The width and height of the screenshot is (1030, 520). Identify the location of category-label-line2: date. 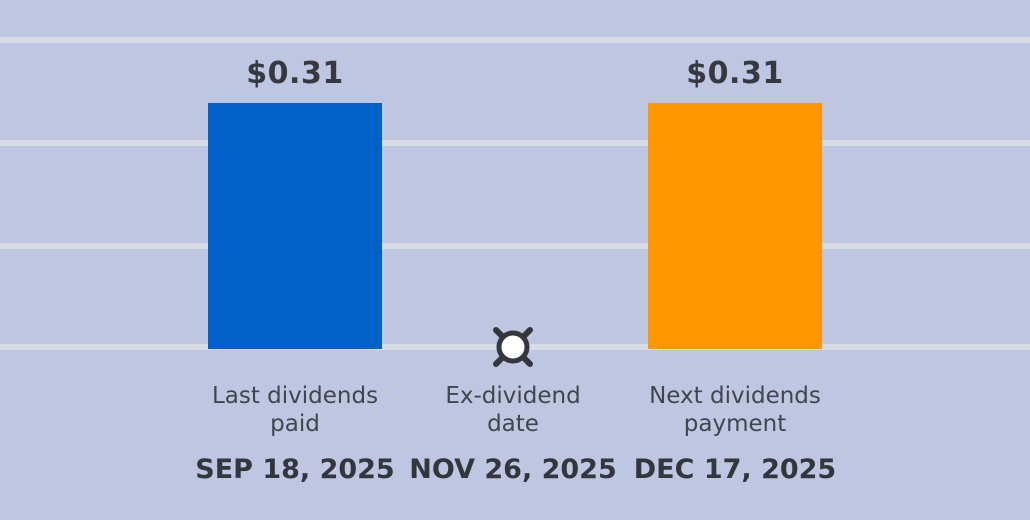
(513, 424).